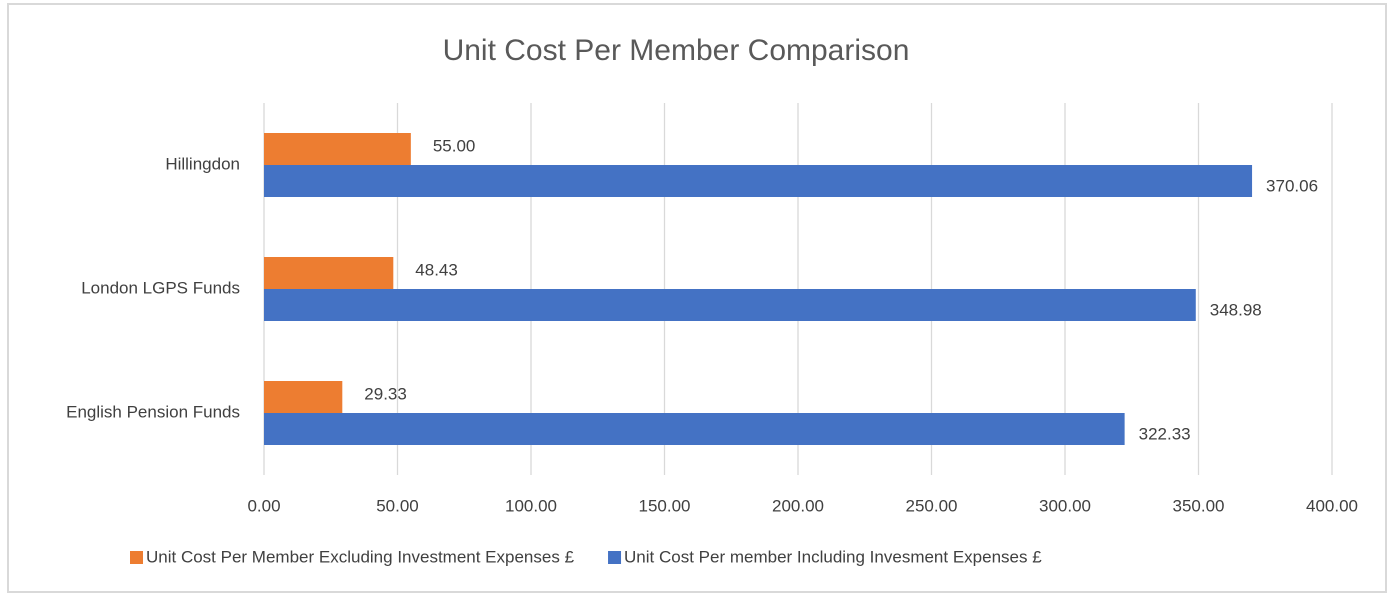 This screenshot has height=594, width=1389. What do you see at coordinates (454, 145) in the screenshot?
I see `data-label: 55.00` at bounding box center [454, 145].